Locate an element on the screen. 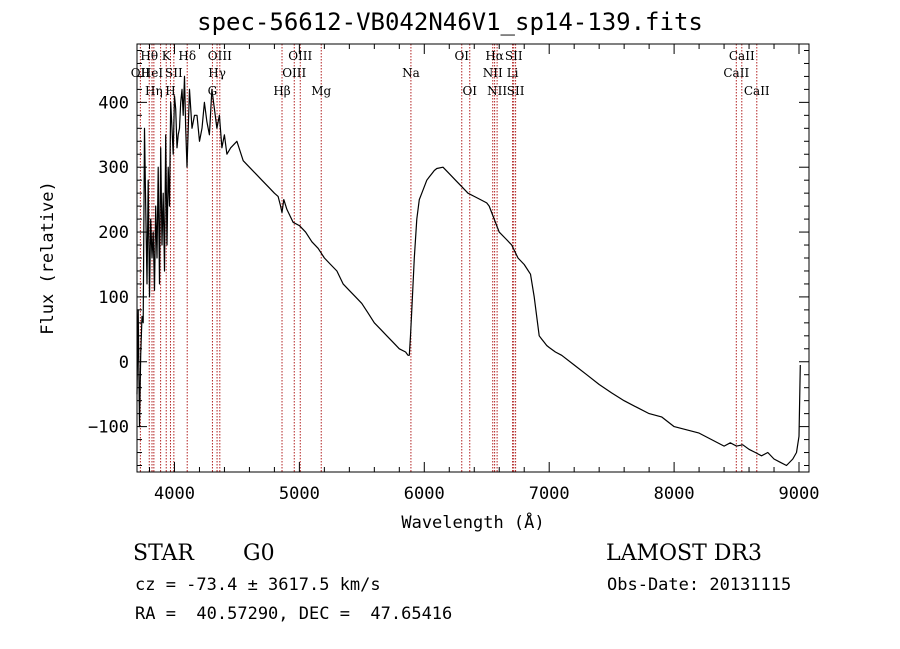 This screenshot has height=649, width=900. line-marker-label: Hη is located at coordinates (154, 91).